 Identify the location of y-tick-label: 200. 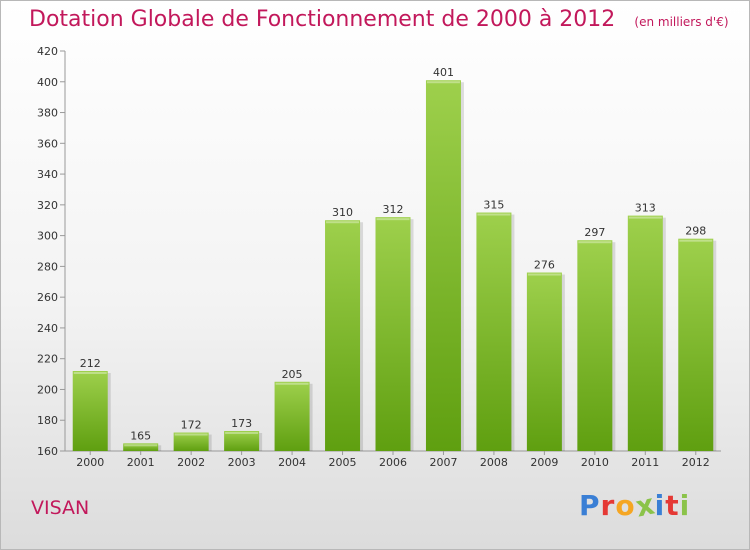
(47, 389).